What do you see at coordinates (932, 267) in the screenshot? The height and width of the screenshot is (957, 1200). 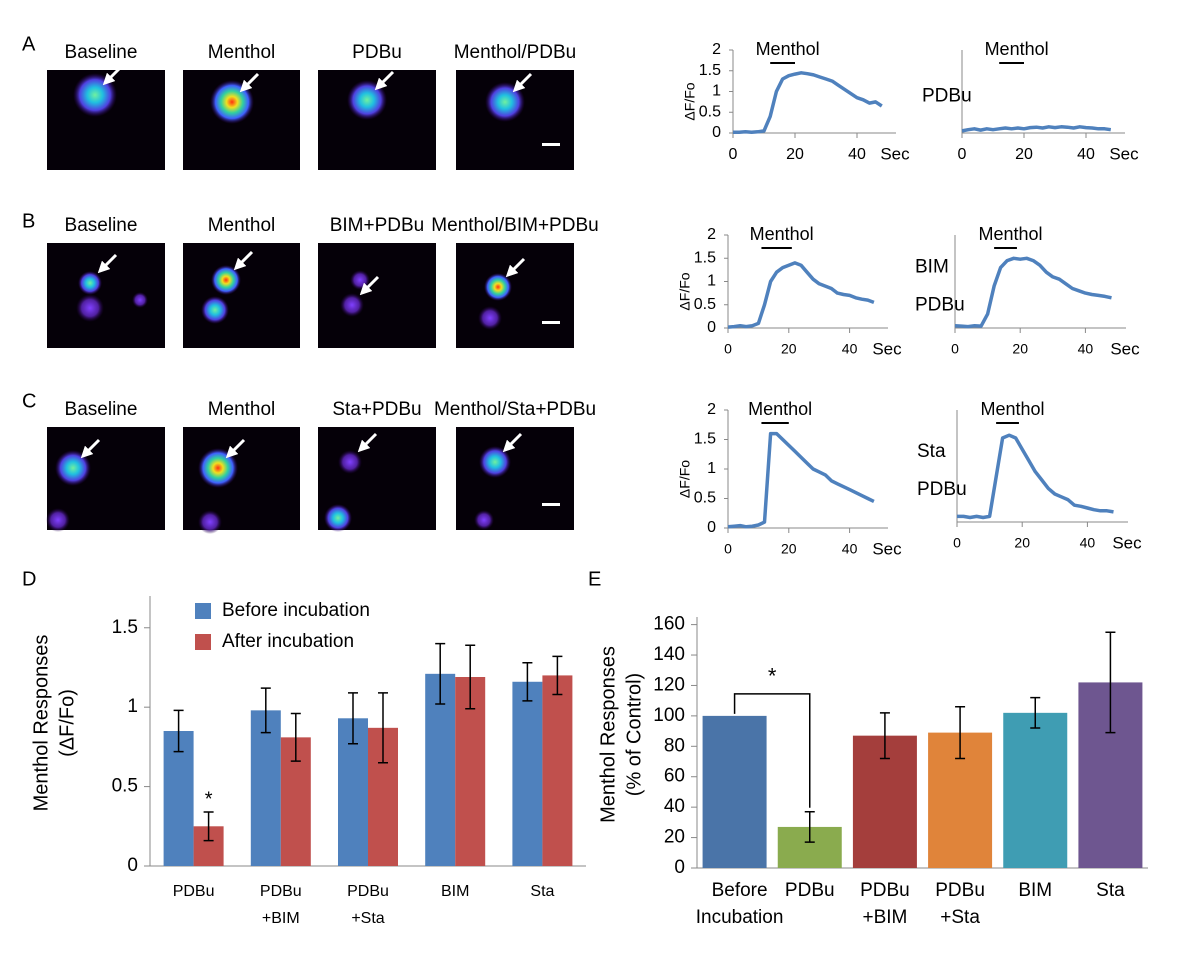 I see `condition-label: BIM` at bounding box center [932, 267].